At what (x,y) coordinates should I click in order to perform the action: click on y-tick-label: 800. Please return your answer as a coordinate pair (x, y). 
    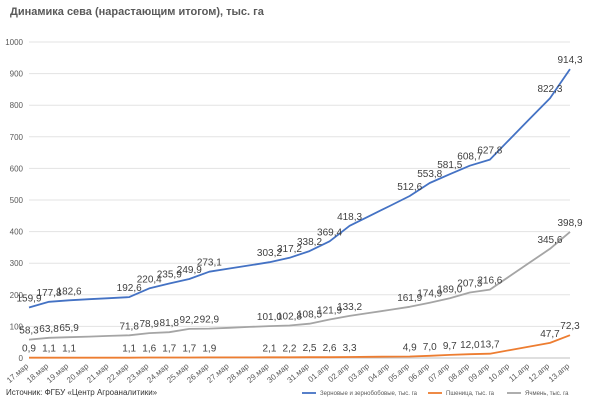
    Looking at the image, I should click on (17, 105).